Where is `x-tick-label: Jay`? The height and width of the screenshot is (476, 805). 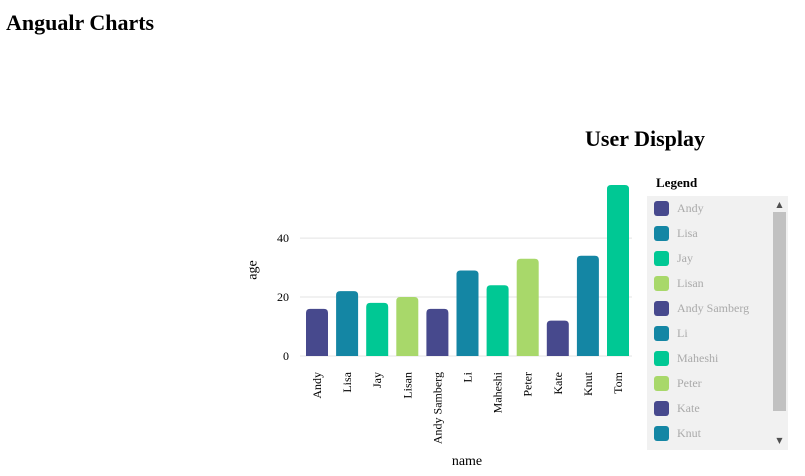 x-tick-label: Jay is located at coordinates (377, 380).